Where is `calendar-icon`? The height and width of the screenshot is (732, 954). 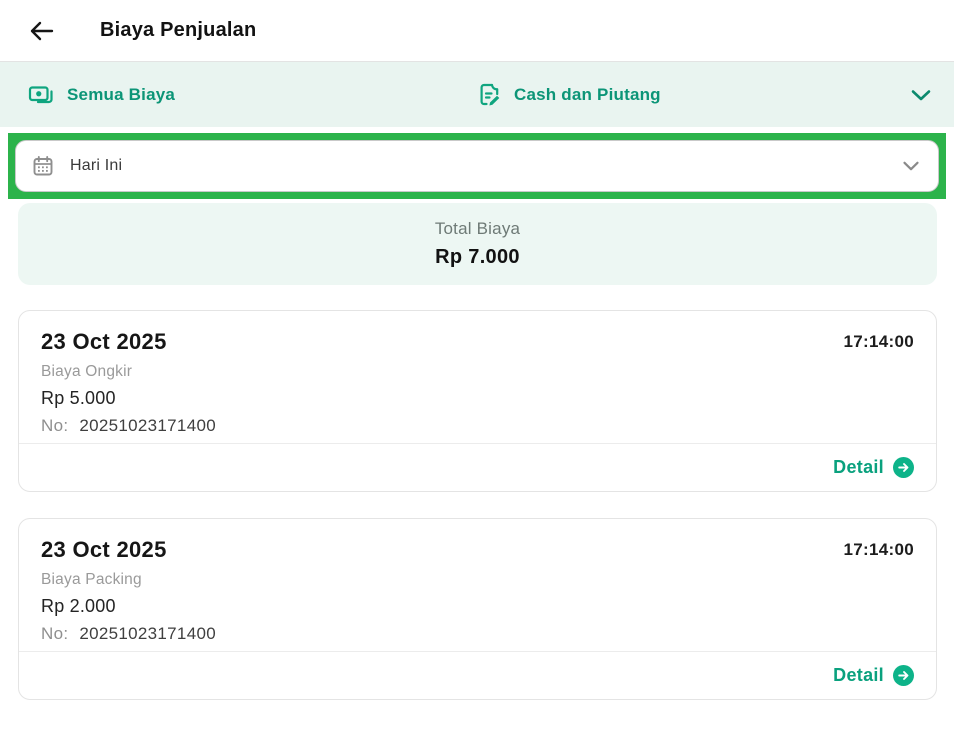 calendar-icon is located at coordinates (43, 166).